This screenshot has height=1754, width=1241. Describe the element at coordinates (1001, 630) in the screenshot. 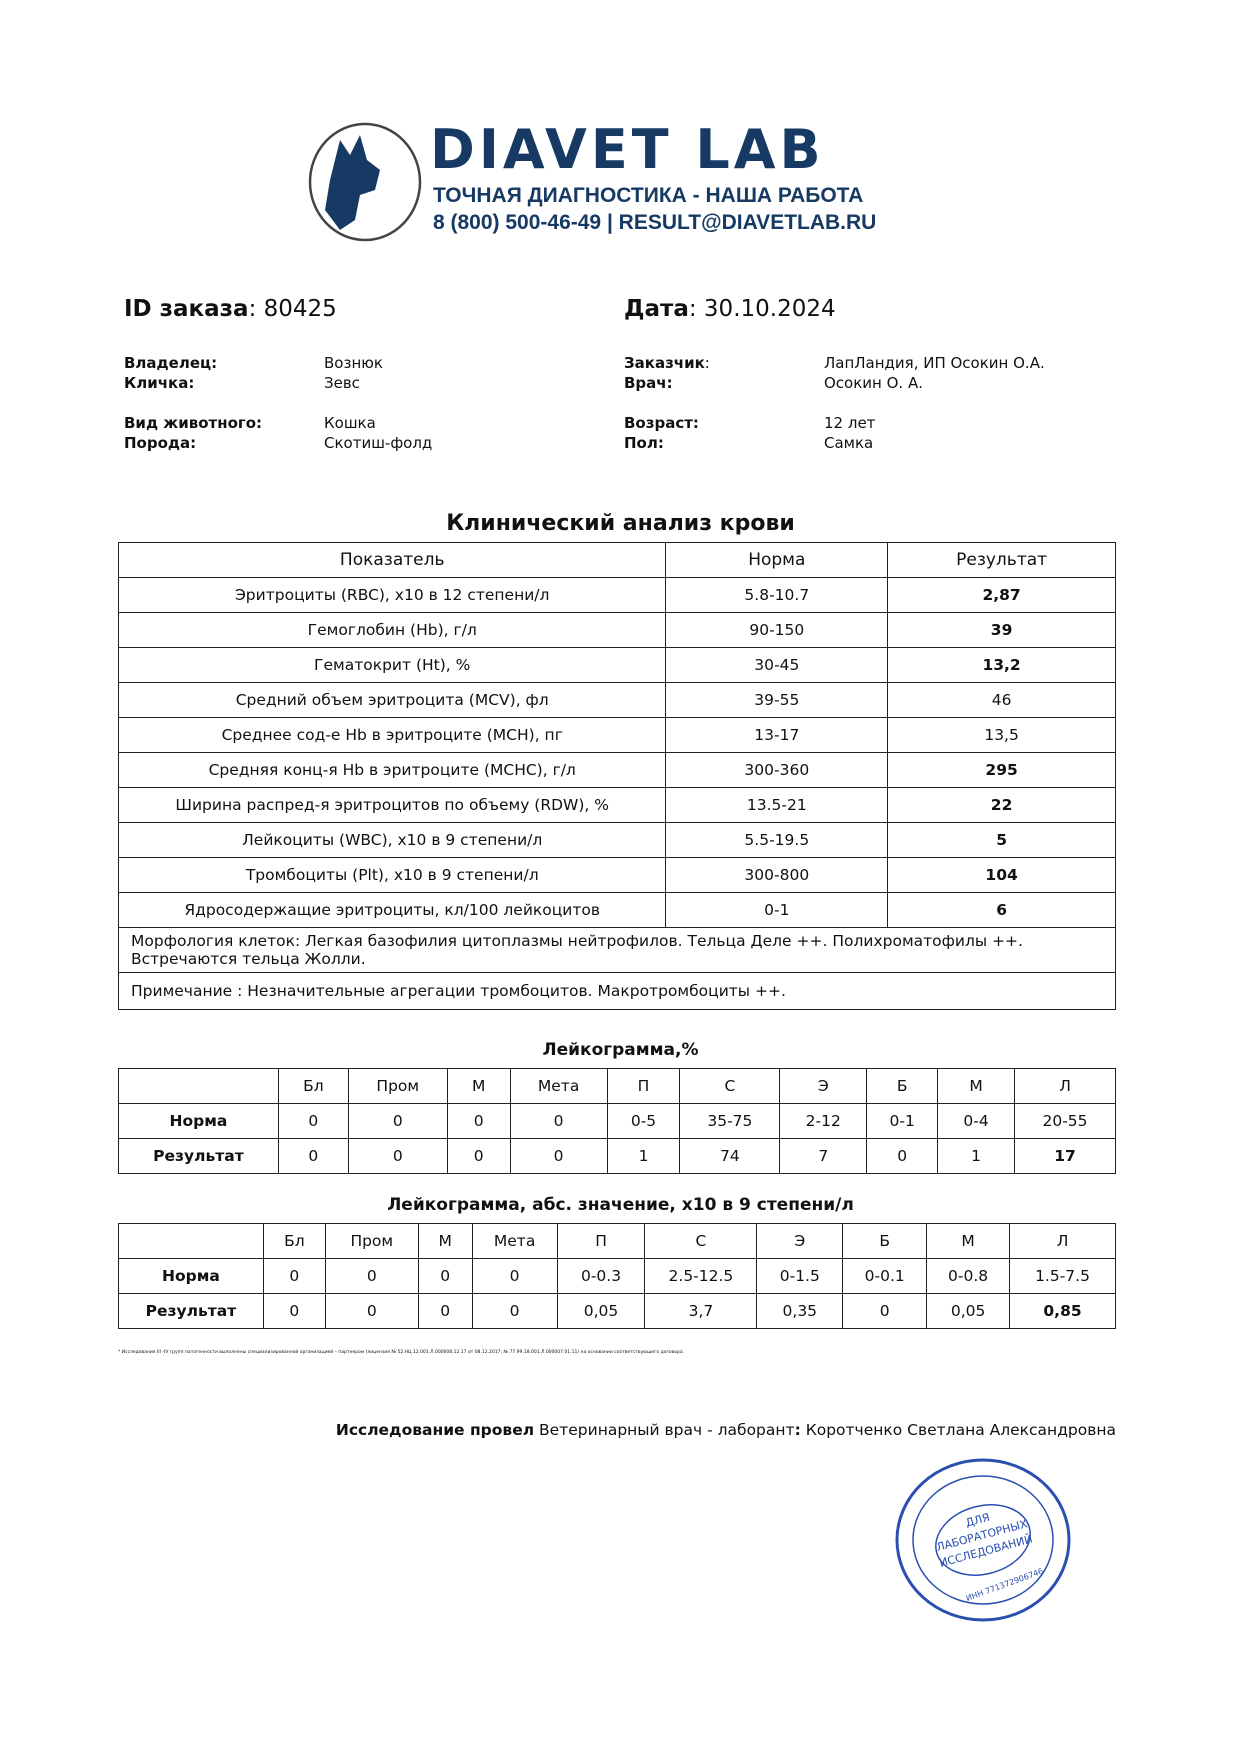

I see `result-cell: 39` at that location.